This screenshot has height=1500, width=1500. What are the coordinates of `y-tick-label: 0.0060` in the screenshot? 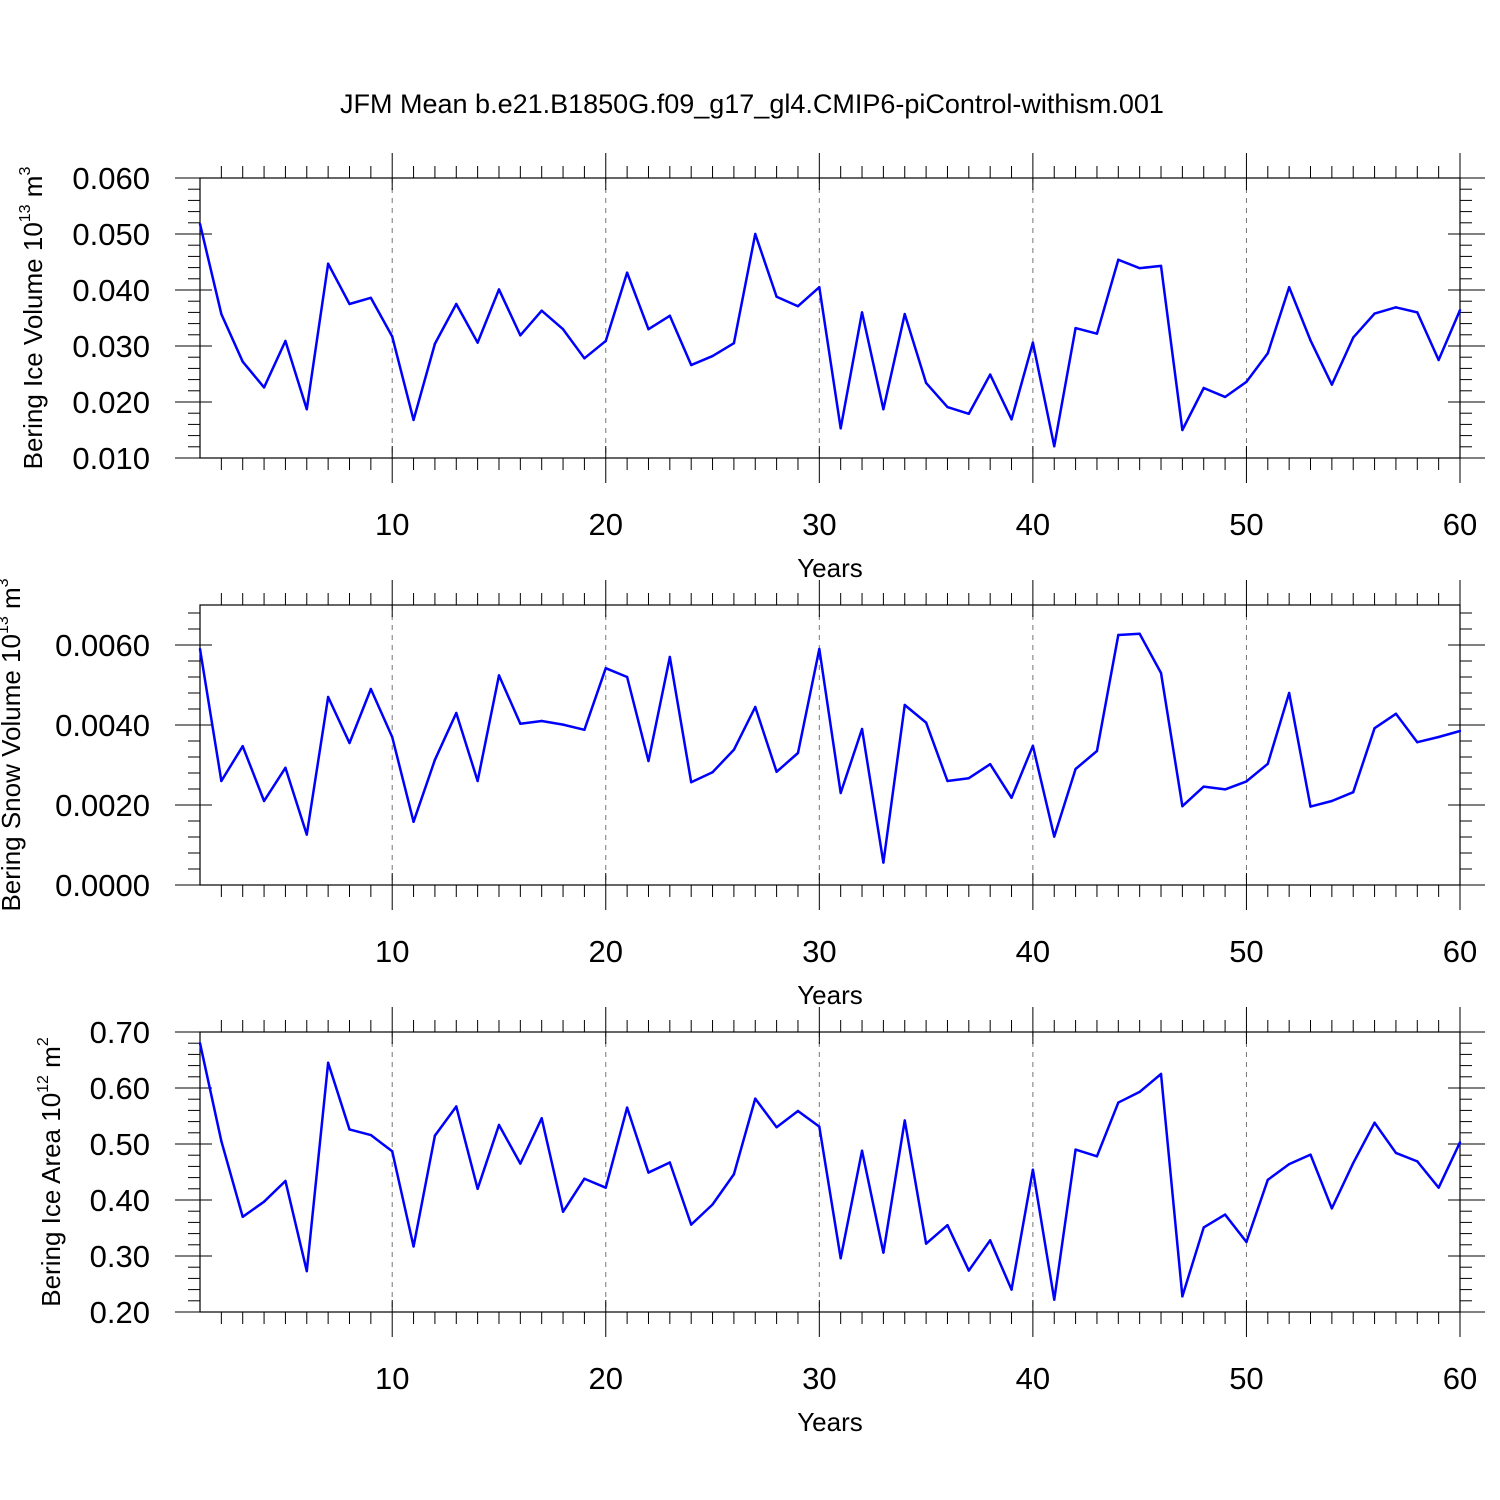 It's located at (102, 645).